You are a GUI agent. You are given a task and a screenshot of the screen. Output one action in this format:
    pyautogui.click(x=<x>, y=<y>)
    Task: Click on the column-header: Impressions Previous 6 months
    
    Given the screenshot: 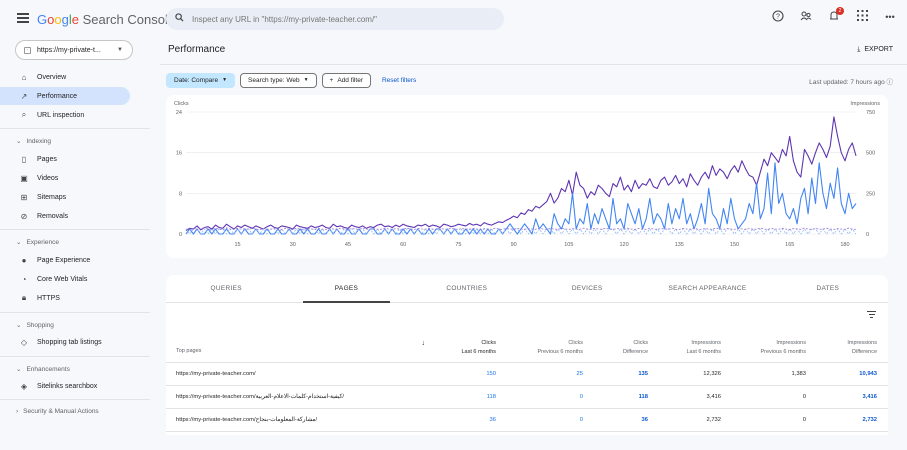 What is the action you would take?
    pyautogui.click(x=783, y=348)
    